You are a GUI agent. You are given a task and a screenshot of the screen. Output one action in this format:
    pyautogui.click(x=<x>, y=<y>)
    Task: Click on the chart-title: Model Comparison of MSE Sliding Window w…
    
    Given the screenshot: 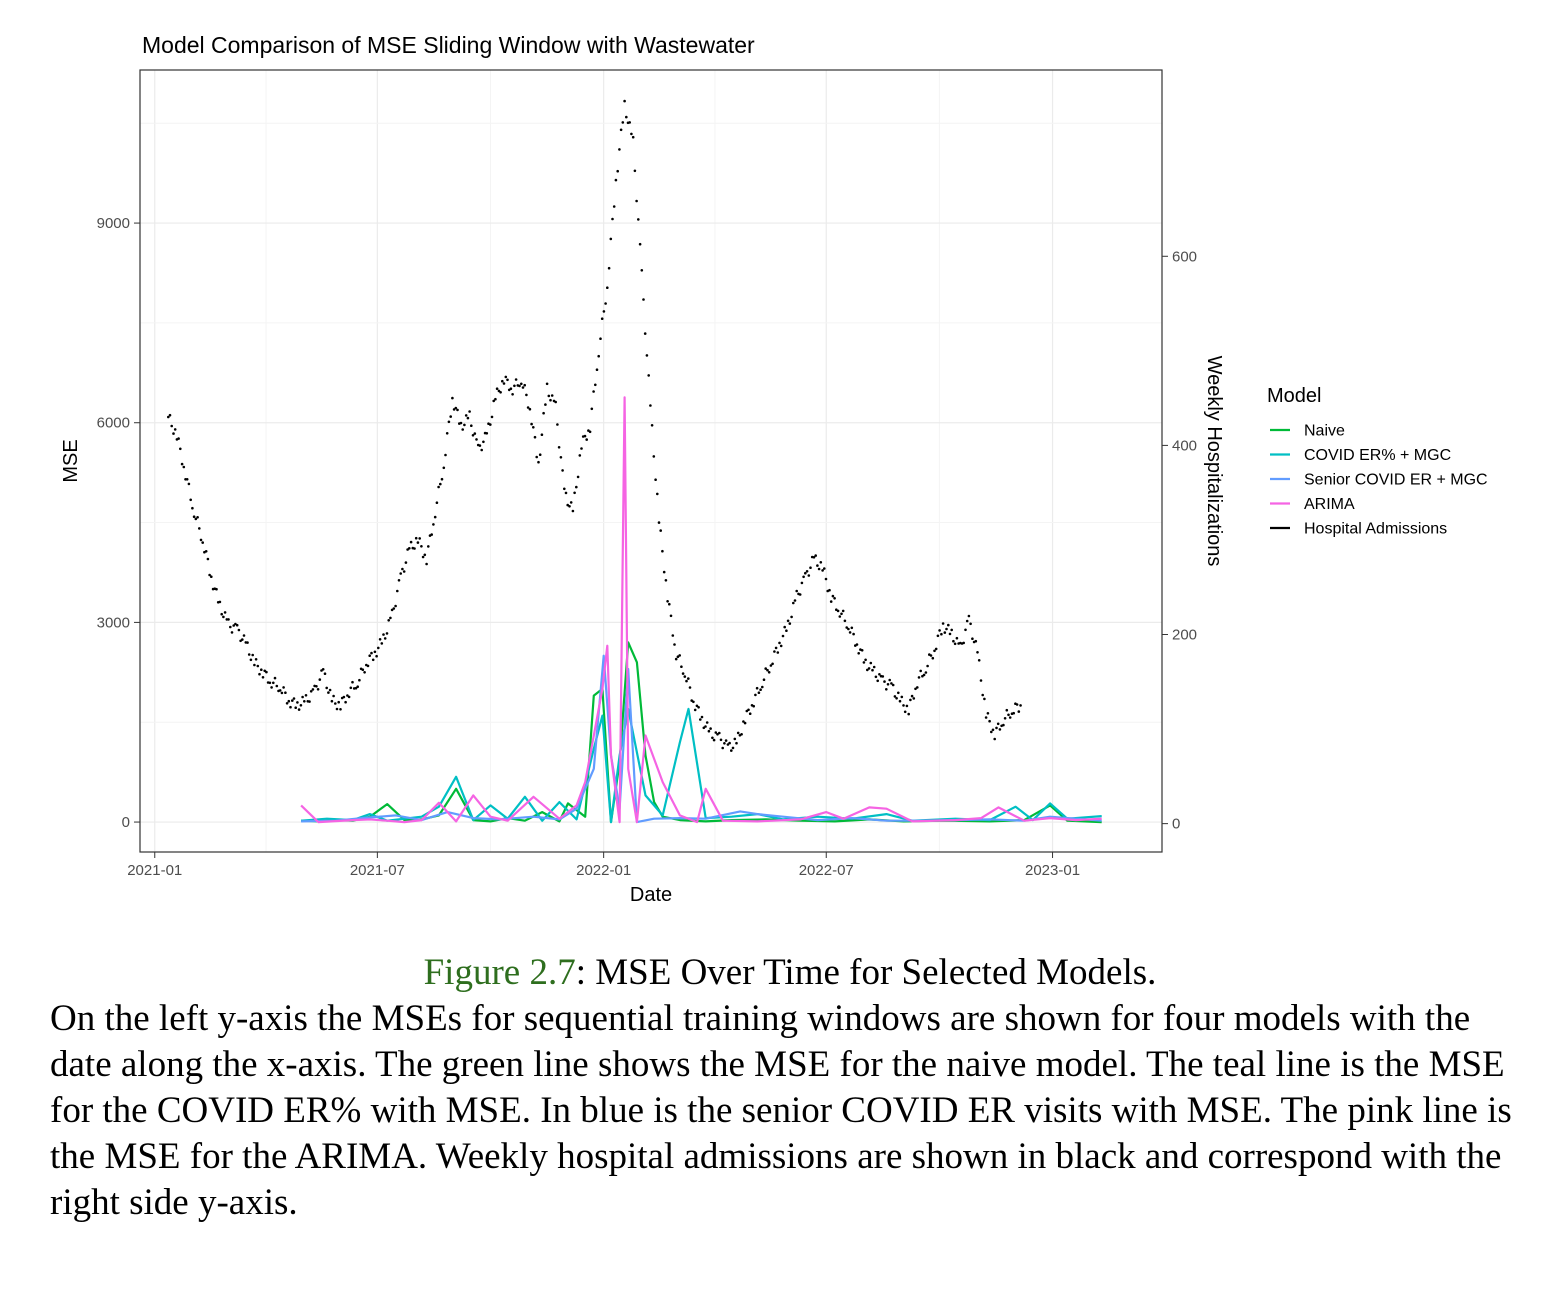 What is the action you would take?
    pyautogui.click(x=448, y=45)
    